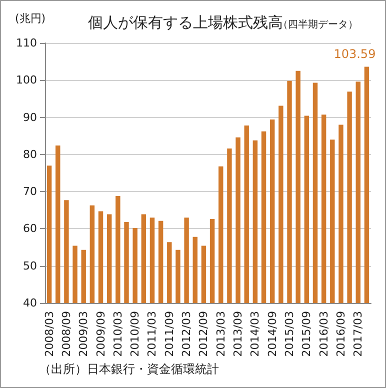  I want to click on x-tick-label: 2016/09, so click(341, 334).